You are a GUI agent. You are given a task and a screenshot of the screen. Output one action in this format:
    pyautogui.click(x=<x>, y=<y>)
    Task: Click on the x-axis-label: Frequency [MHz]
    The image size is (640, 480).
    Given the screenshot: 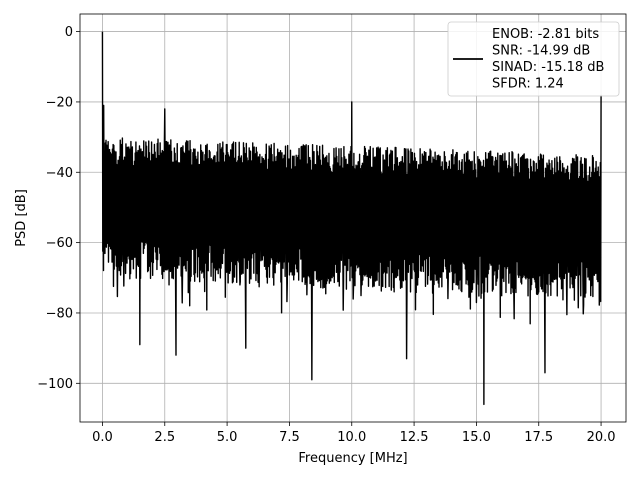 What is the action you would take?
    pyautogui.click(x=352, y=458)
    